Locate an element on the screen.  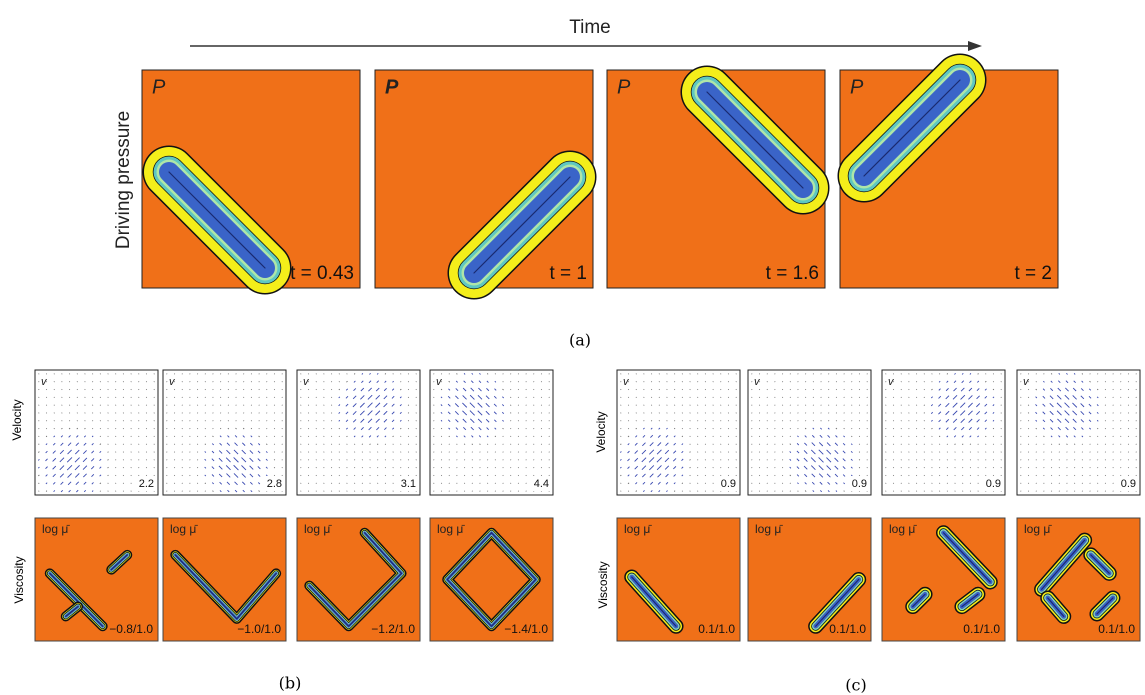
frame-bg is located at coordinates (224, 432).